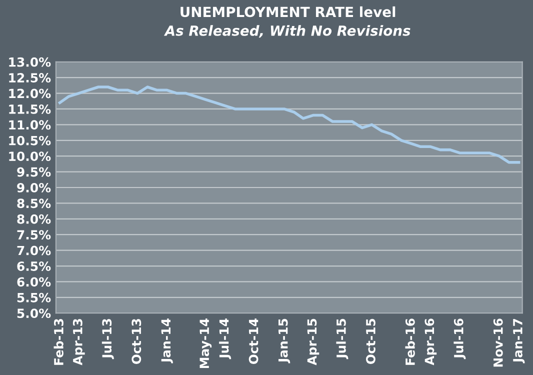 The width and height of the screenshot is (533, 375). I want to click on y-tick-label: 9.0%, so click(34, 187).